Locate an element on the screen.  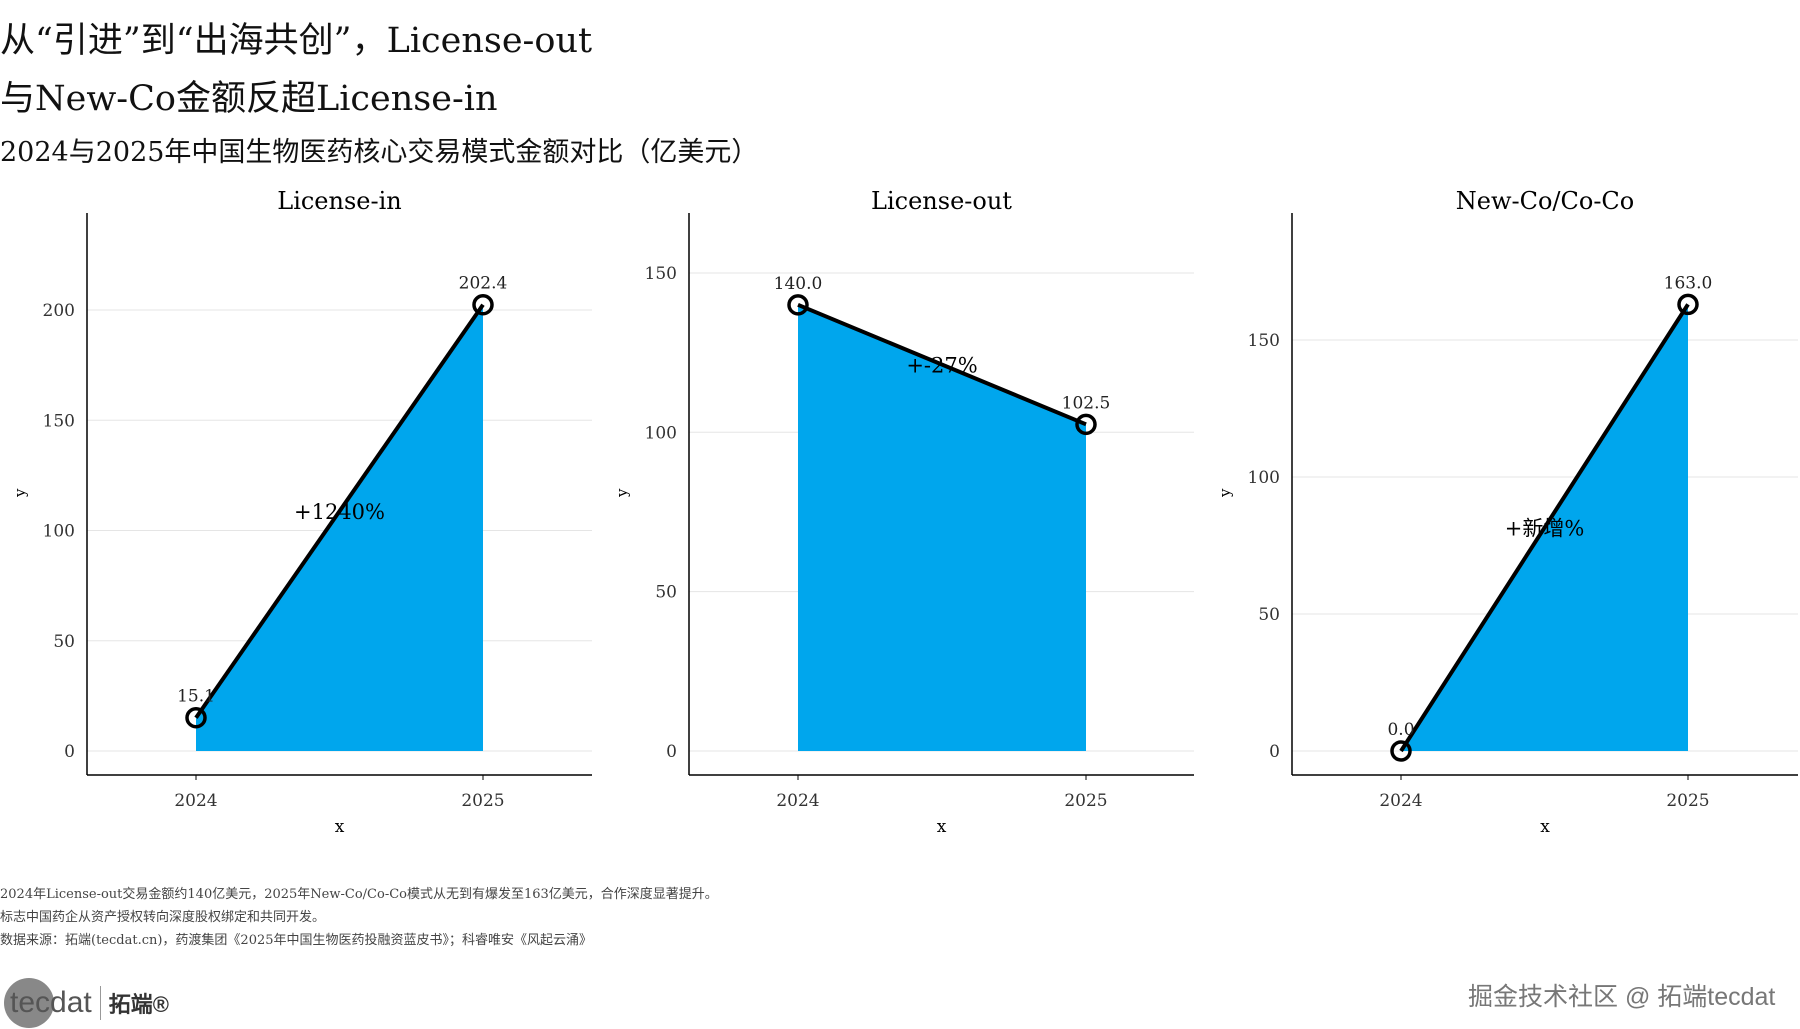
chart-title-line2: 与New-Co金额反超License-in is located at coordinates (249, 99).